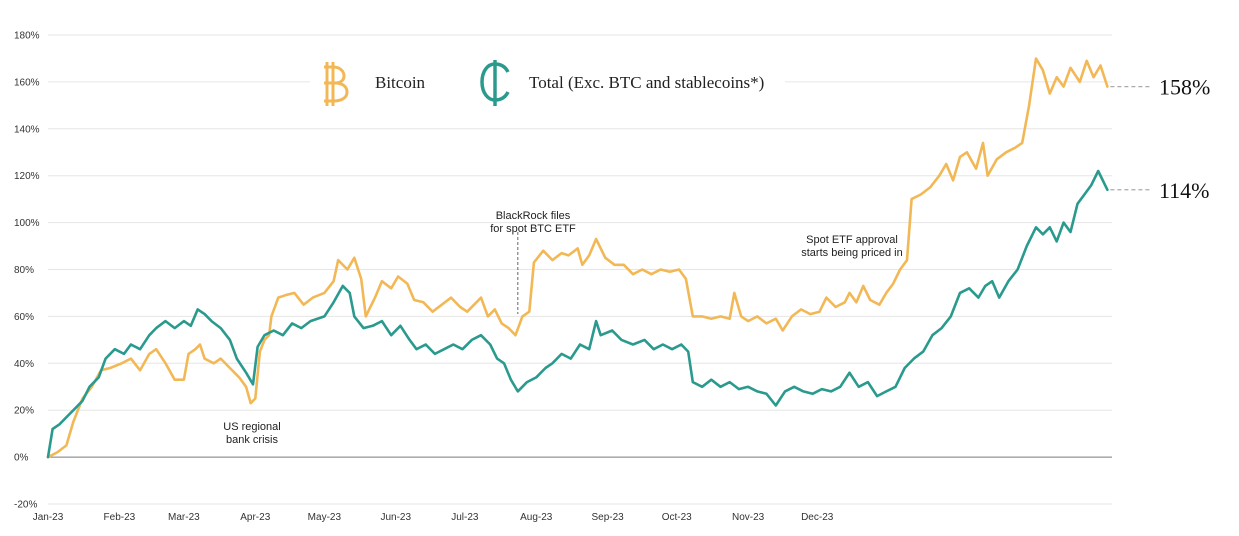 This screenshot has height=536, width=1239. Describe the element at coordinates (24, 270) in the screenshot. I see `y-tick-label: 80%` at that location.